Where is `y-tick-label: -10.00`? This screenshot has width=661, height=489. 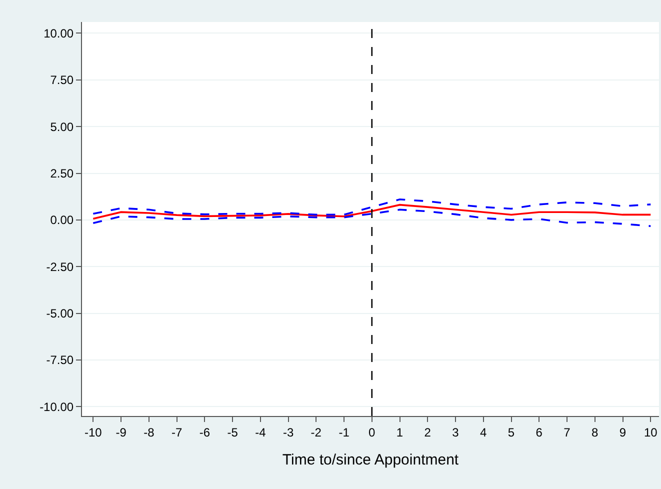 y-tick-label: -10.00 is located at coordinates (57, 407).